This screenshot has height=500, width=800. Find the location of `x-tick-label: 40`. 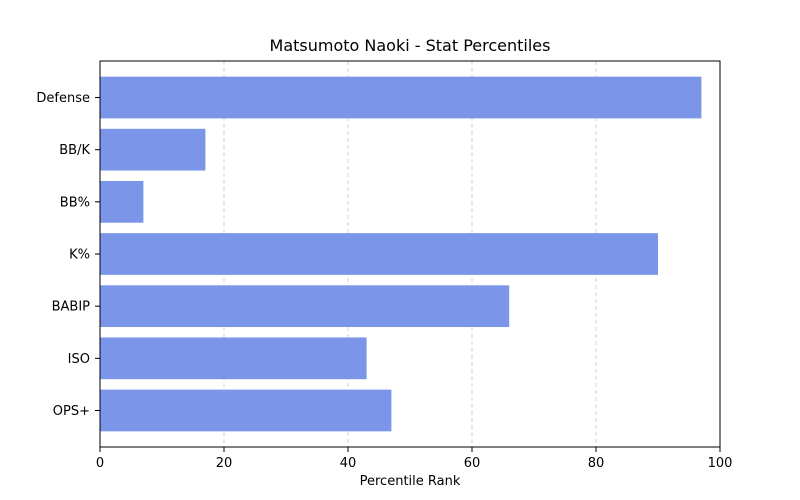

x-tick-label: 40 is located at coordinates (348, 463).